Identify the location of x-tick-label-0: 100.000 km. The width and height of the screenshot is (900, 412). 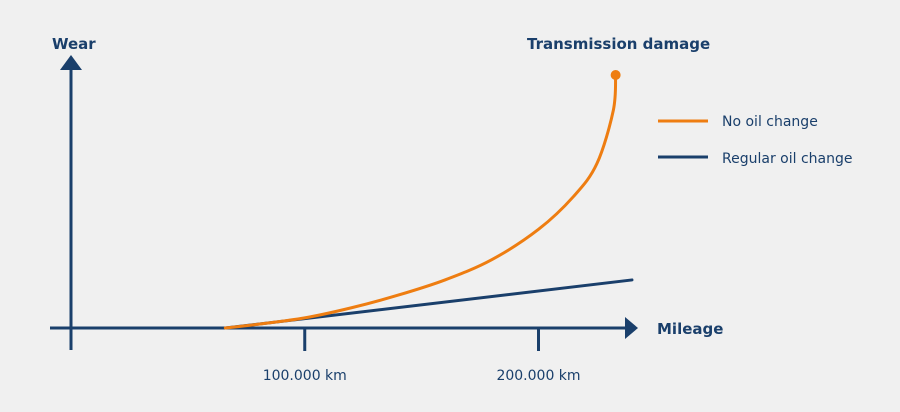
(305, 376).